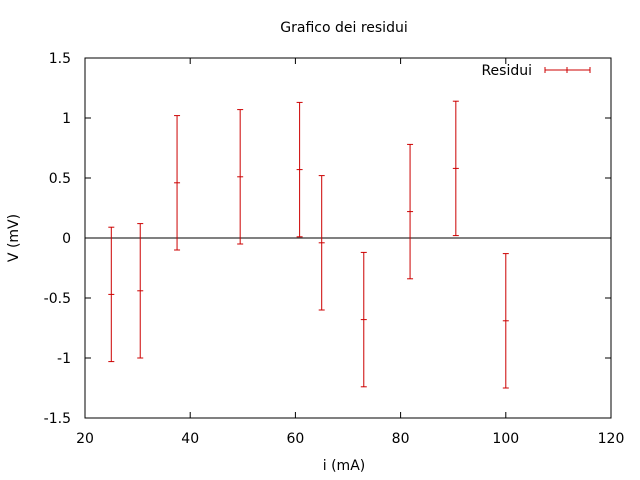 The image size is (640, 480). I want to click on y-tick-label: -1.5, so click(57, 419).